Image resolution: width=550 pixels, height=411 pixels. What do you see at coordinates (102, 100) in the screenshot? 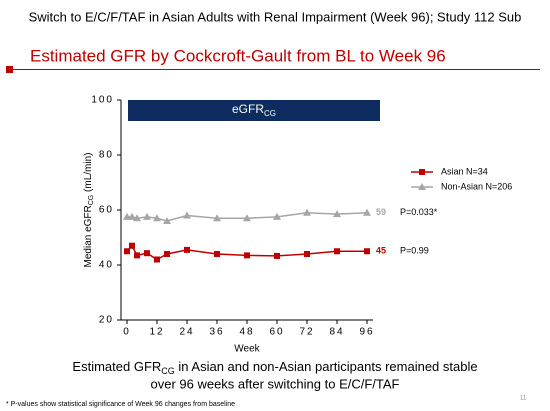
I see `y-tick-label: 100` at bounding box center [102, 100].